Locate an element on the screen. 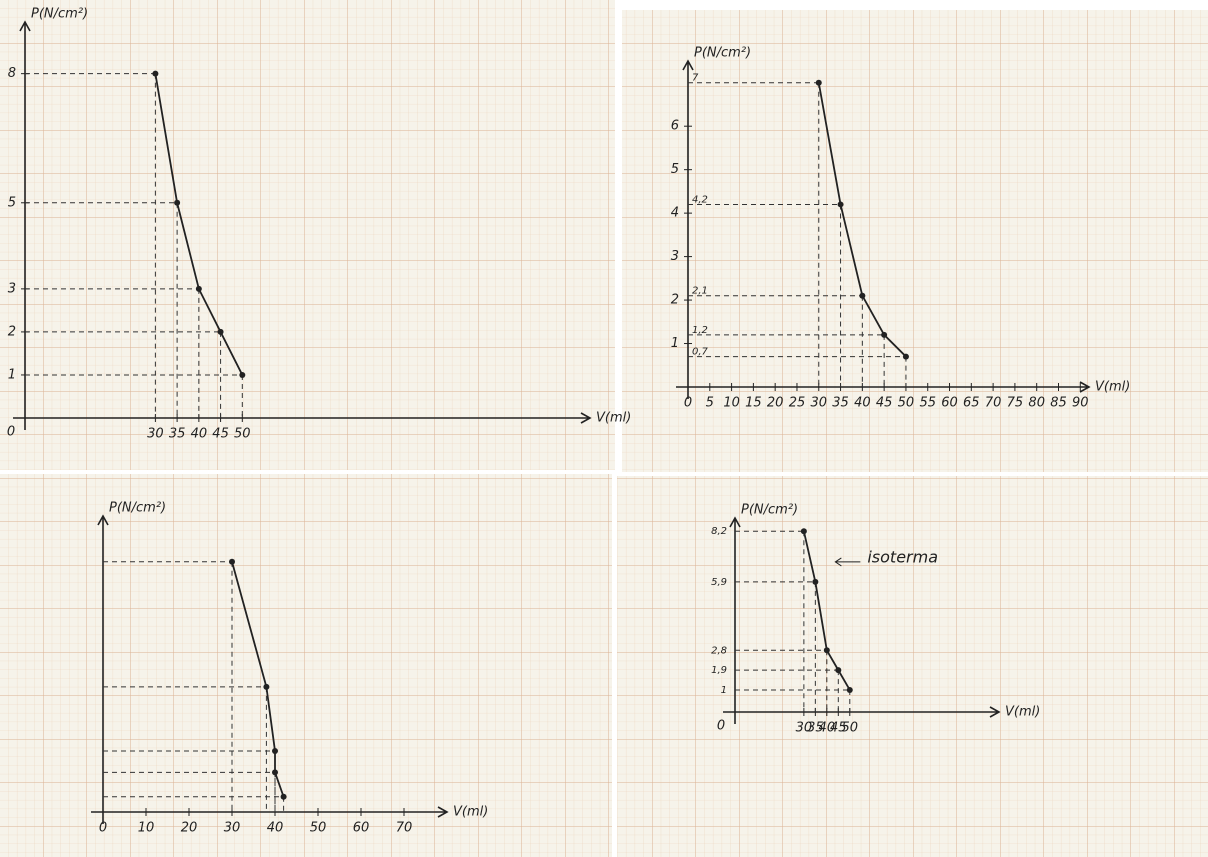 The image size is (1208, 857). x-tick-label: 80 is located at coordinates (1036, 403).